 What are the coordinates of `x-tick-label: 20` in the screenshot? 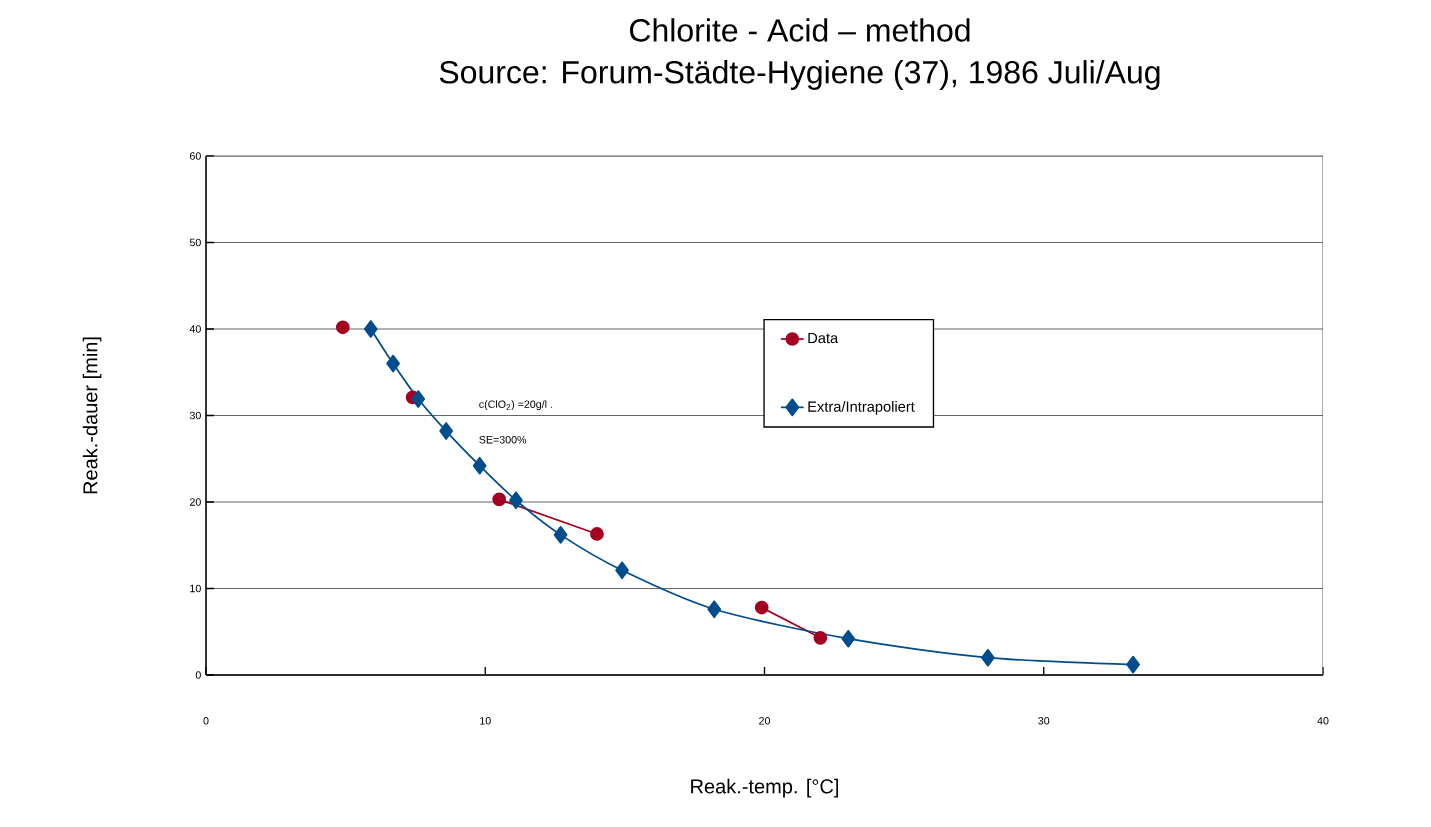 It's located at (765, 721).